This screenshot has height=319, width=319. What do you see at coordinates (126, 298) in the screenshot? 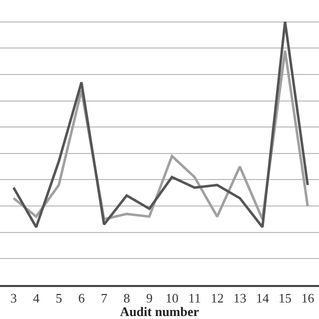
I see `x-tick-label: 8` at bounding box center [126, 298].